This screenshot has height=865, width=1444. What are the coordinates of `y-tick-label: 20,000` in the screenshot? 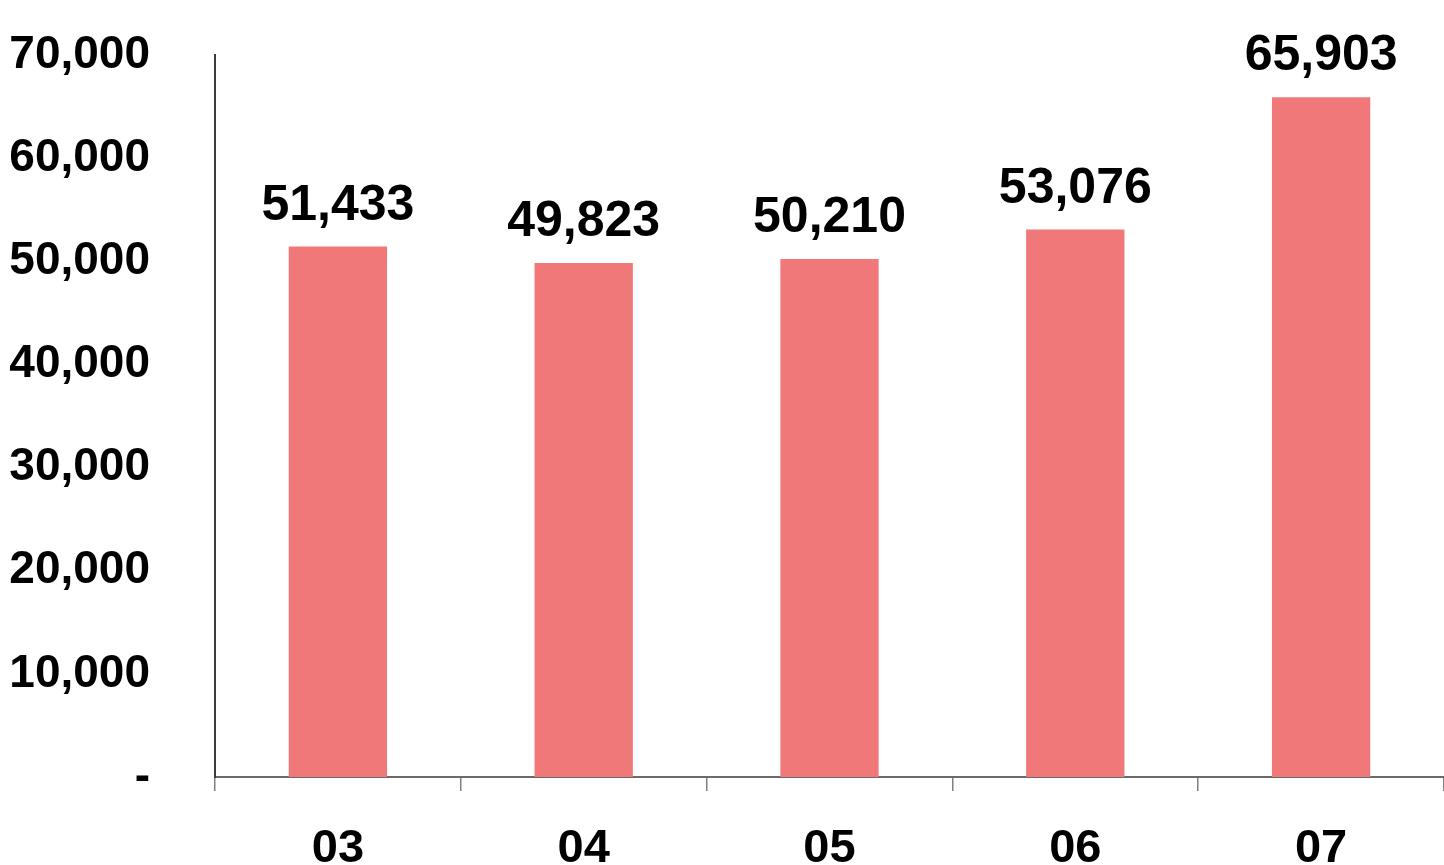 It's located at (79, 567).